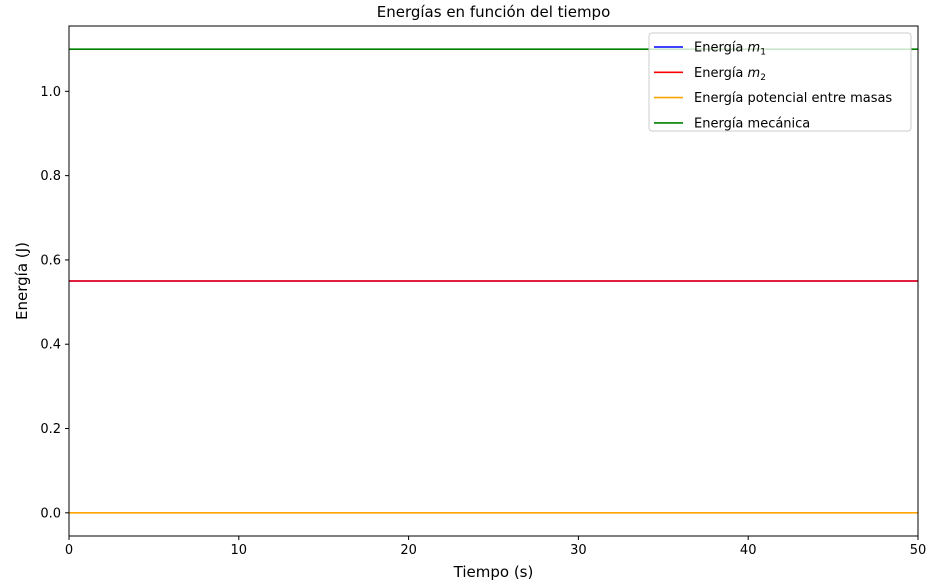 The height and width of the screenshot is (585, 945). Describe the element at coordinates (50, 92) in the screenshot. I see `y-tick-label: 1.0` at that location.